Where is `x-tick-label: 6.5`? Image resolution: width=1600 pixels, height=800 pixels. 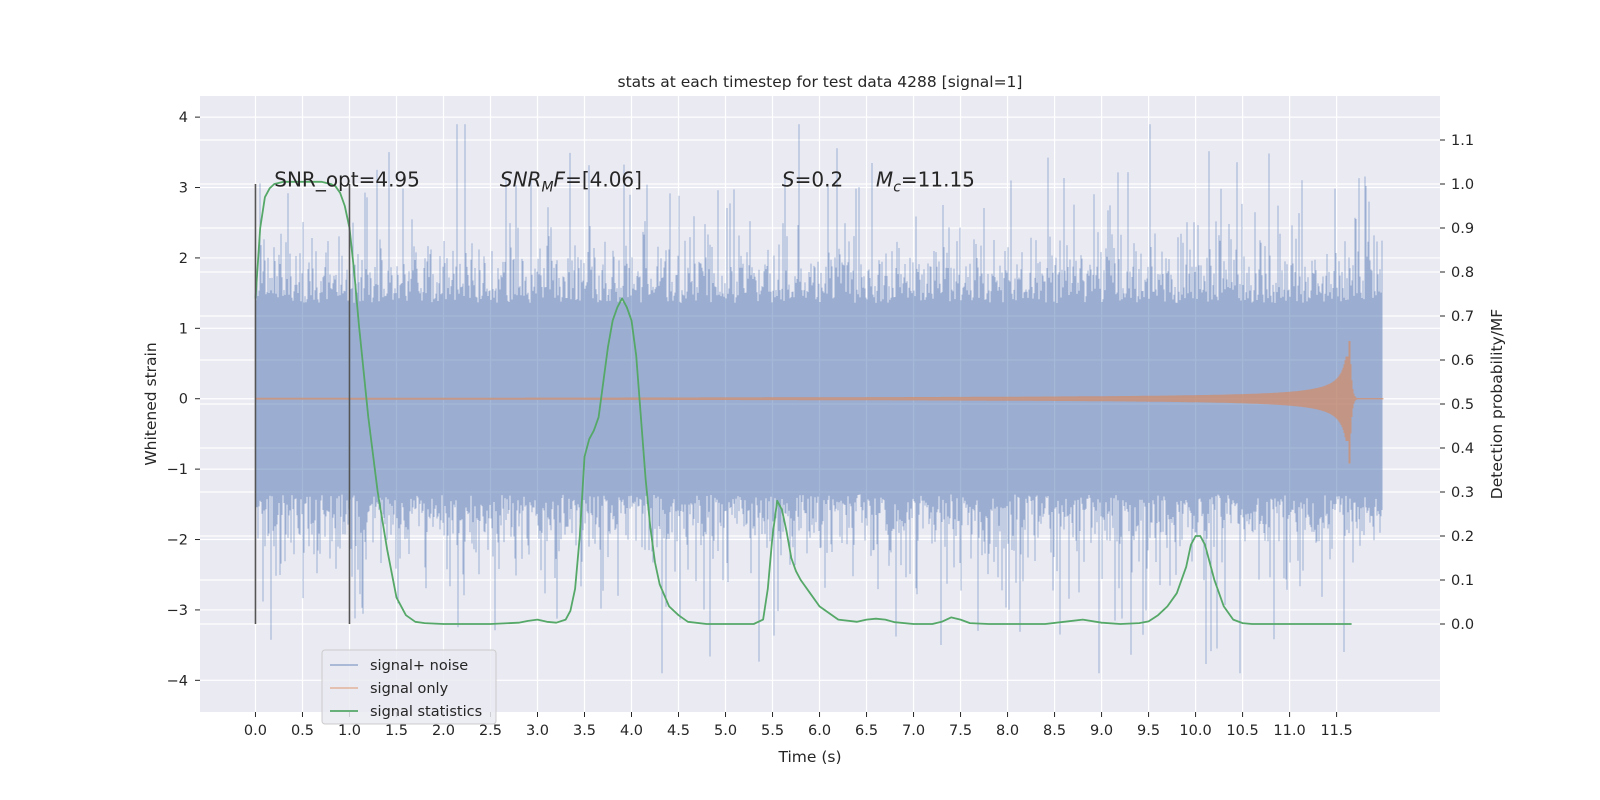 x-tick-label: 6.5 is located at coordinates (866, 731).